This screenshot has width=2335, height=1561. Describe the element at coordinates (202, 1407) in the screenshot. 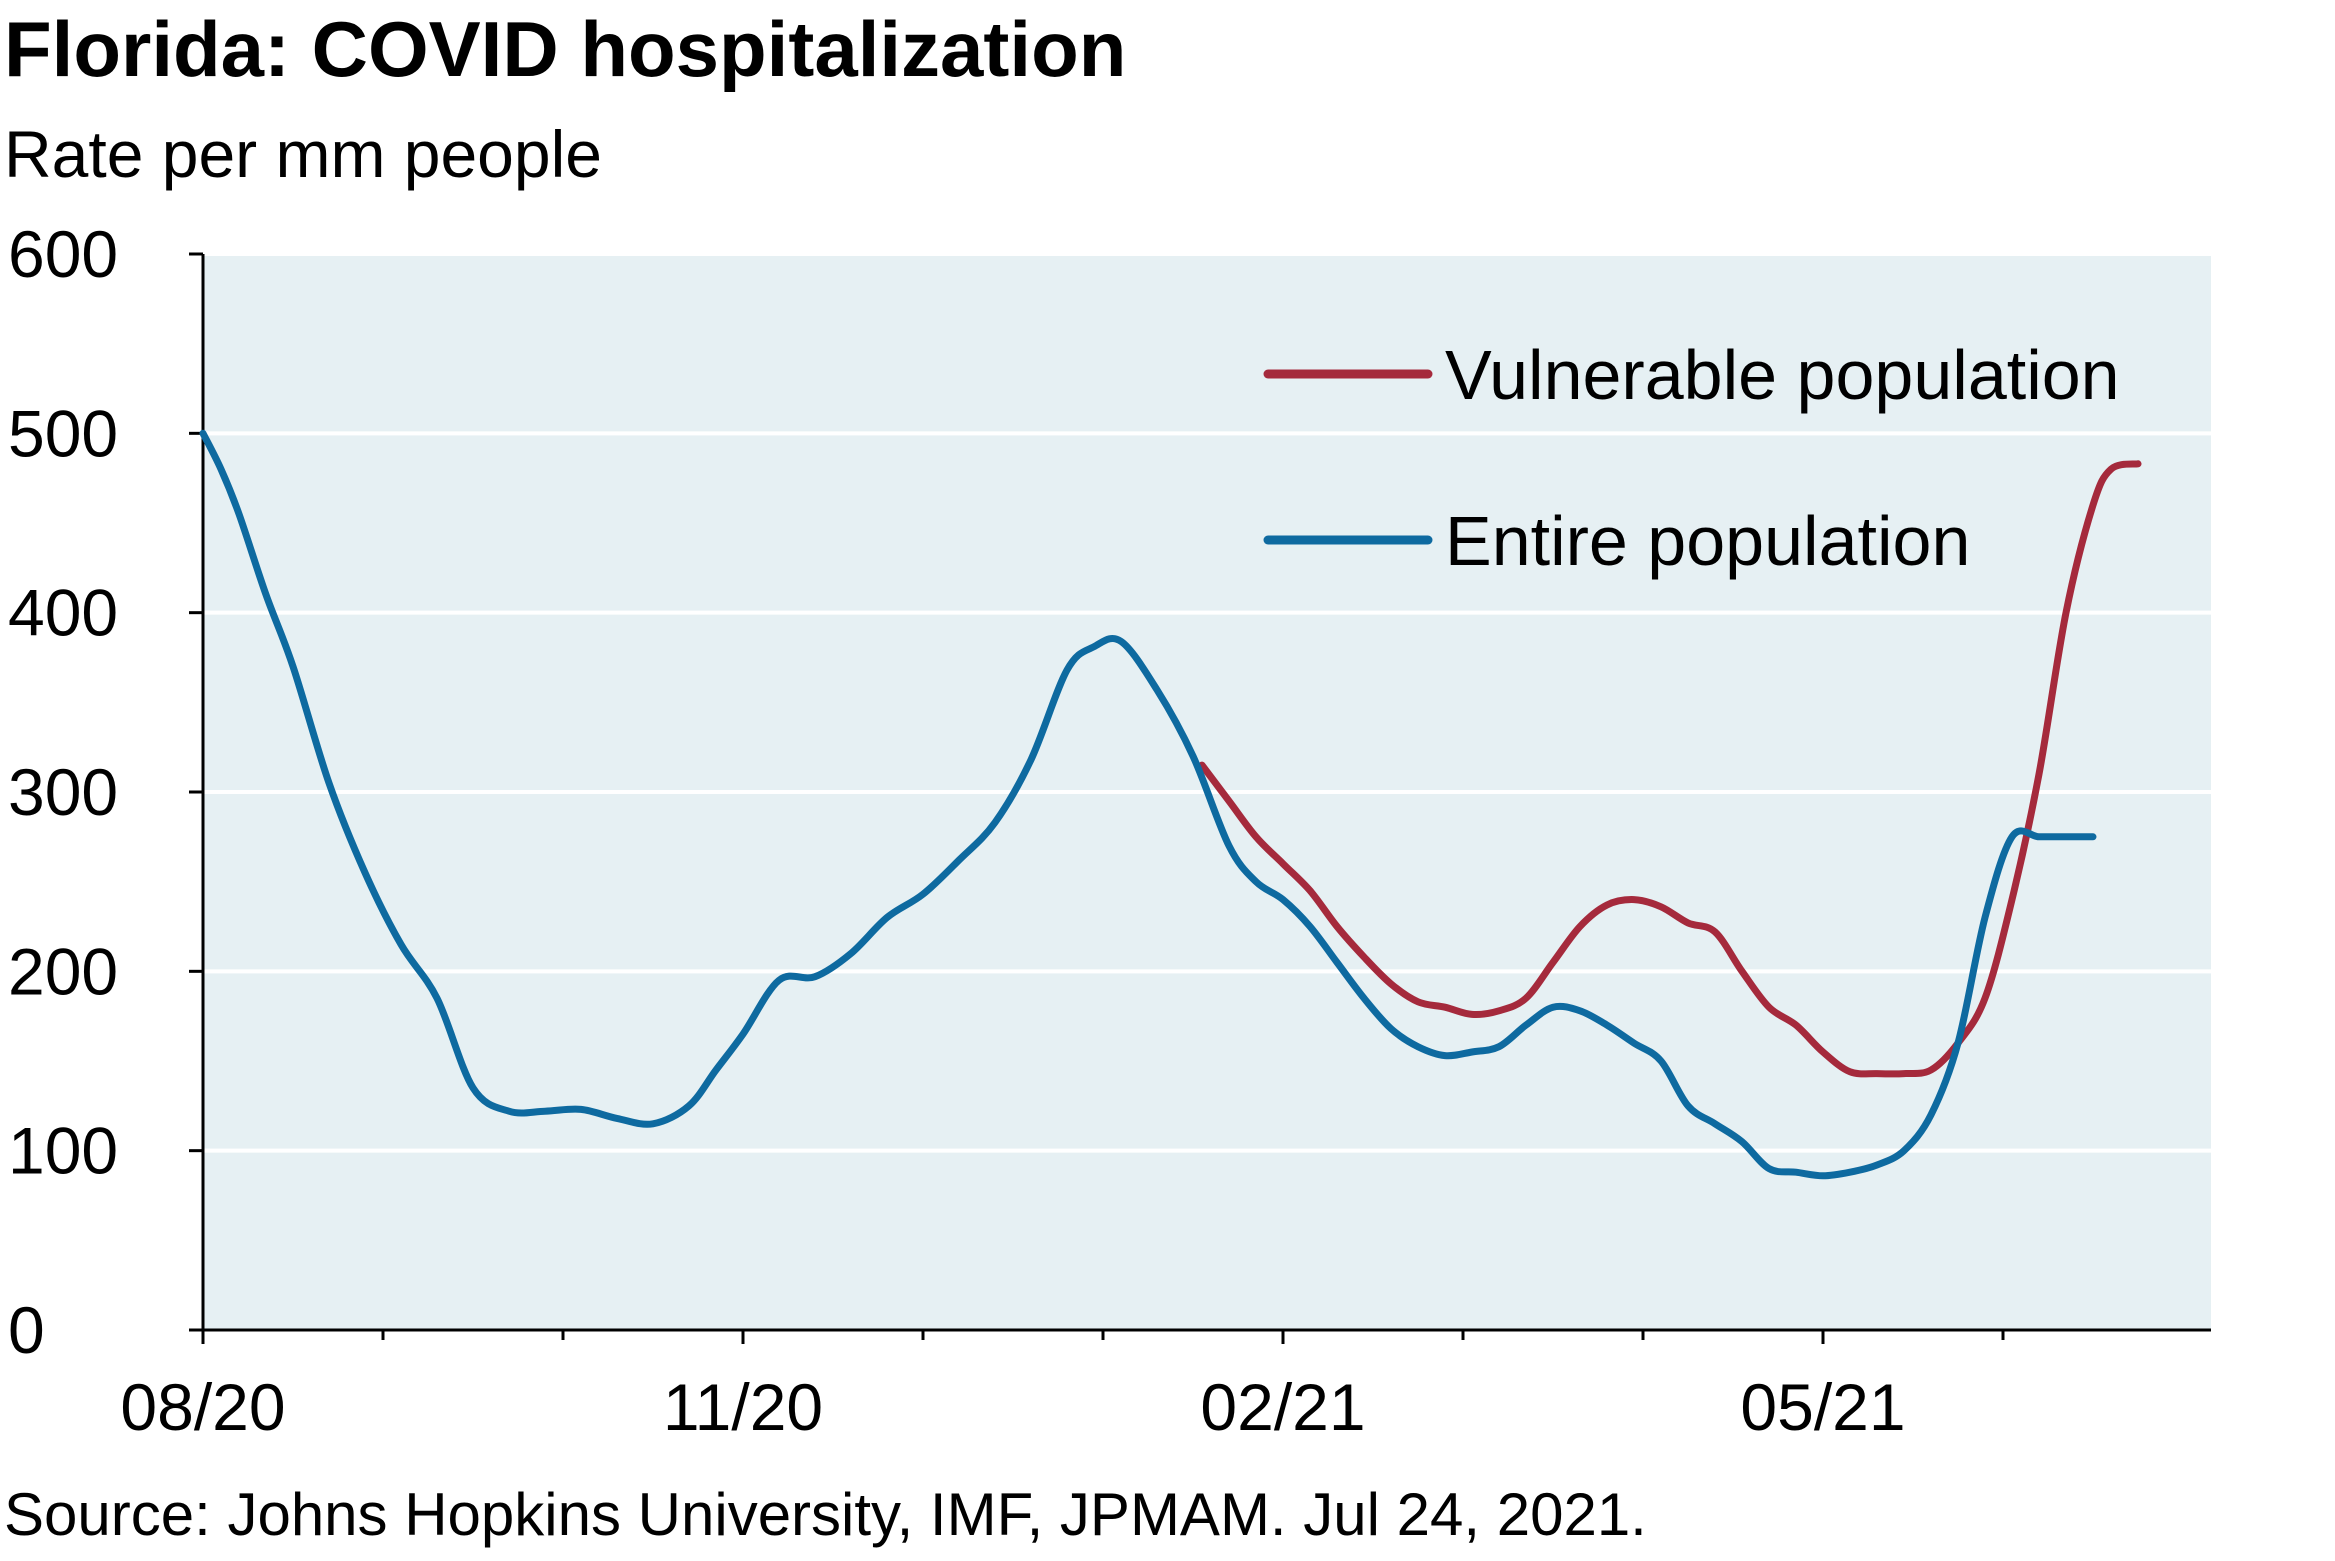

I see `x-tick-label-08-20: 08/20` at that location.